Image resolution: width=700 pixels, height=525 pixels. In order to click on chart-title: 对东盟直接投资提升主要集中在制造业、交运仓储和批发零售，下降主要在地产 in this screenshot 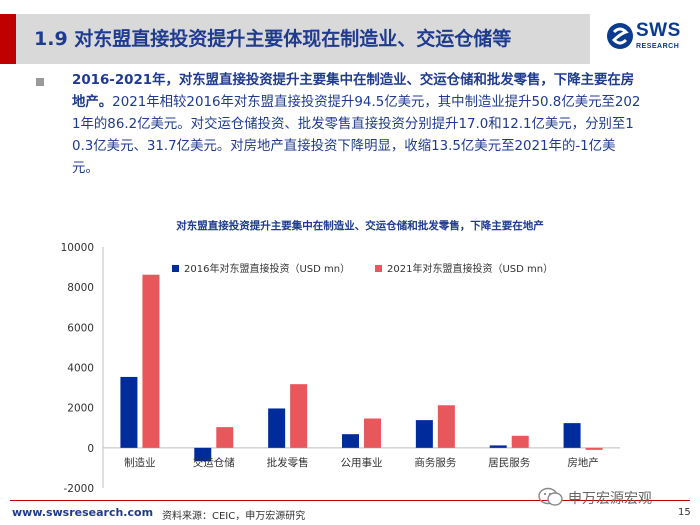, I will do `click(360, 225)`.